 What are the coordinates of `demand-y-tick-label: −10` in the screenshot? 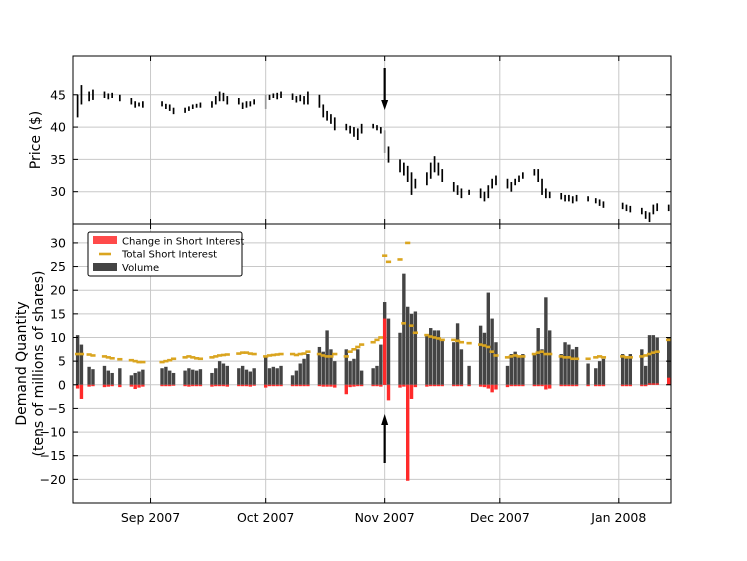 It's located at (53, 432).